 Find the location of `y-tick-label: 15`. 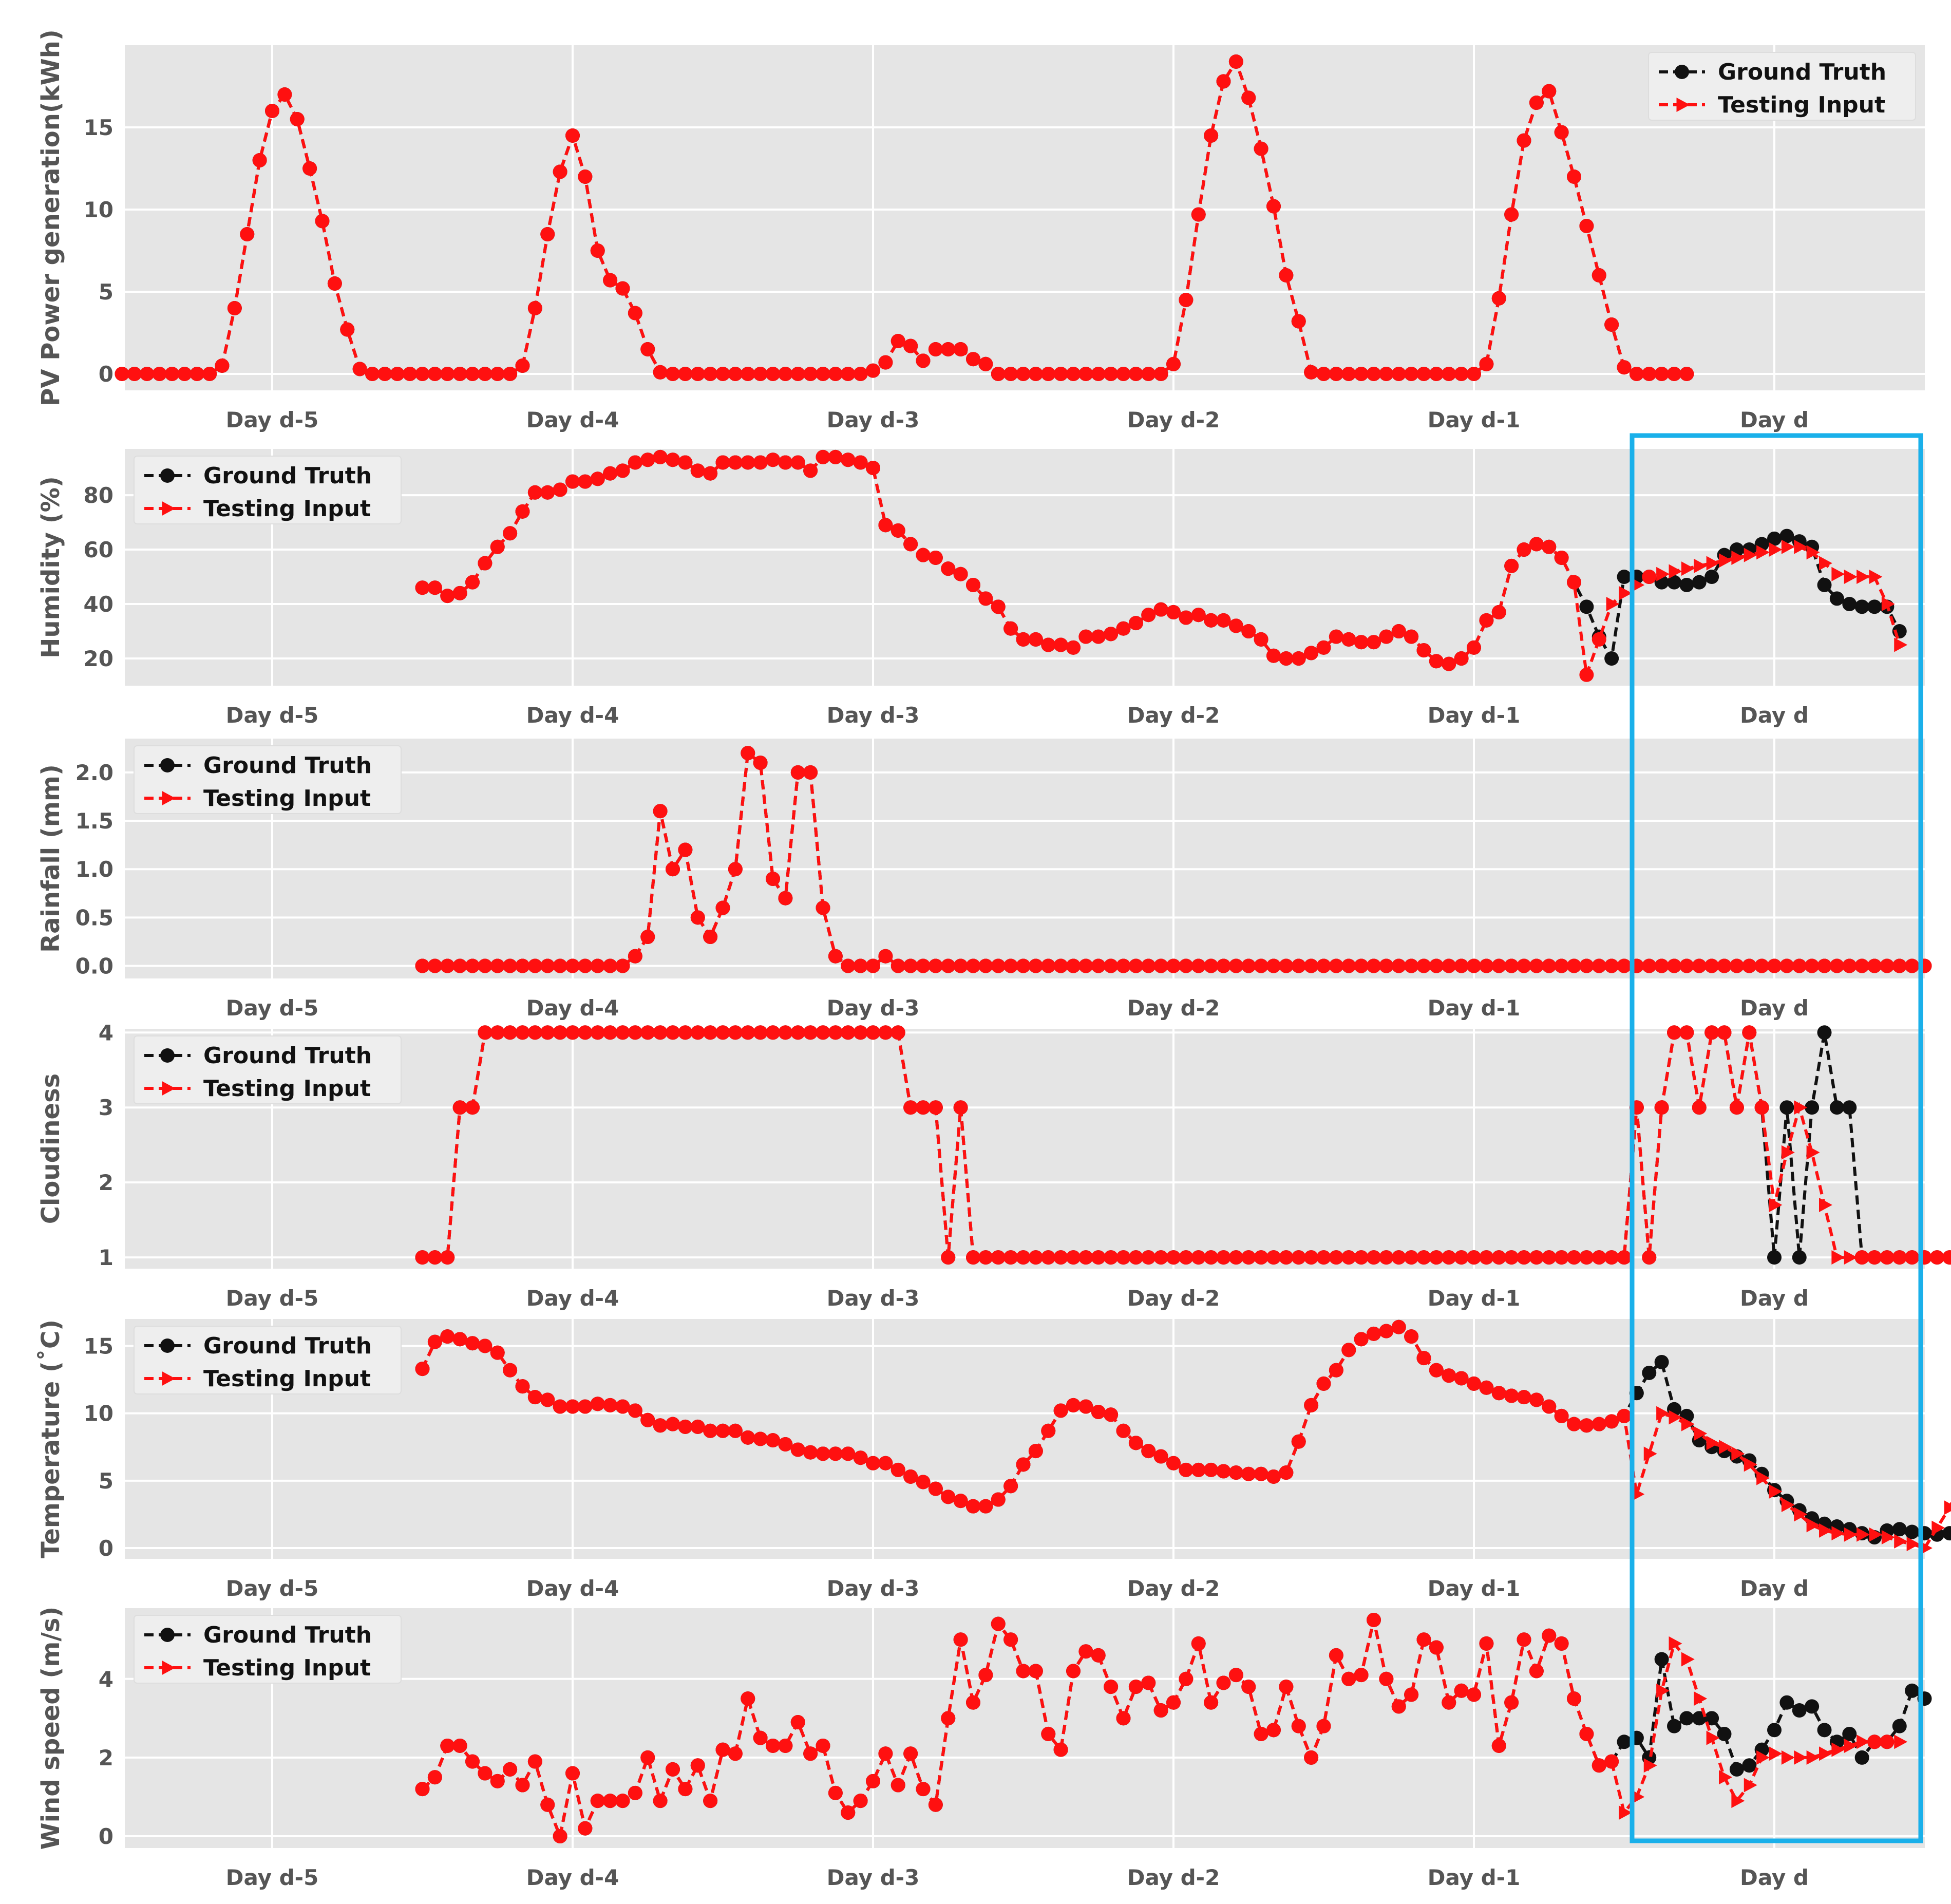

y-tick-label: 15 is located at coordinates (99, 127).